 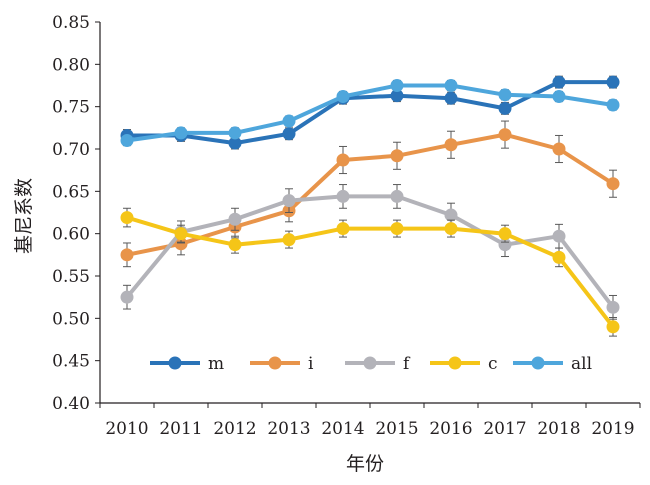 What do you see at coordinates (71, 150) in the screenshot?
I see `y-tick-label: 0.70` at bounding box center [71, 150].